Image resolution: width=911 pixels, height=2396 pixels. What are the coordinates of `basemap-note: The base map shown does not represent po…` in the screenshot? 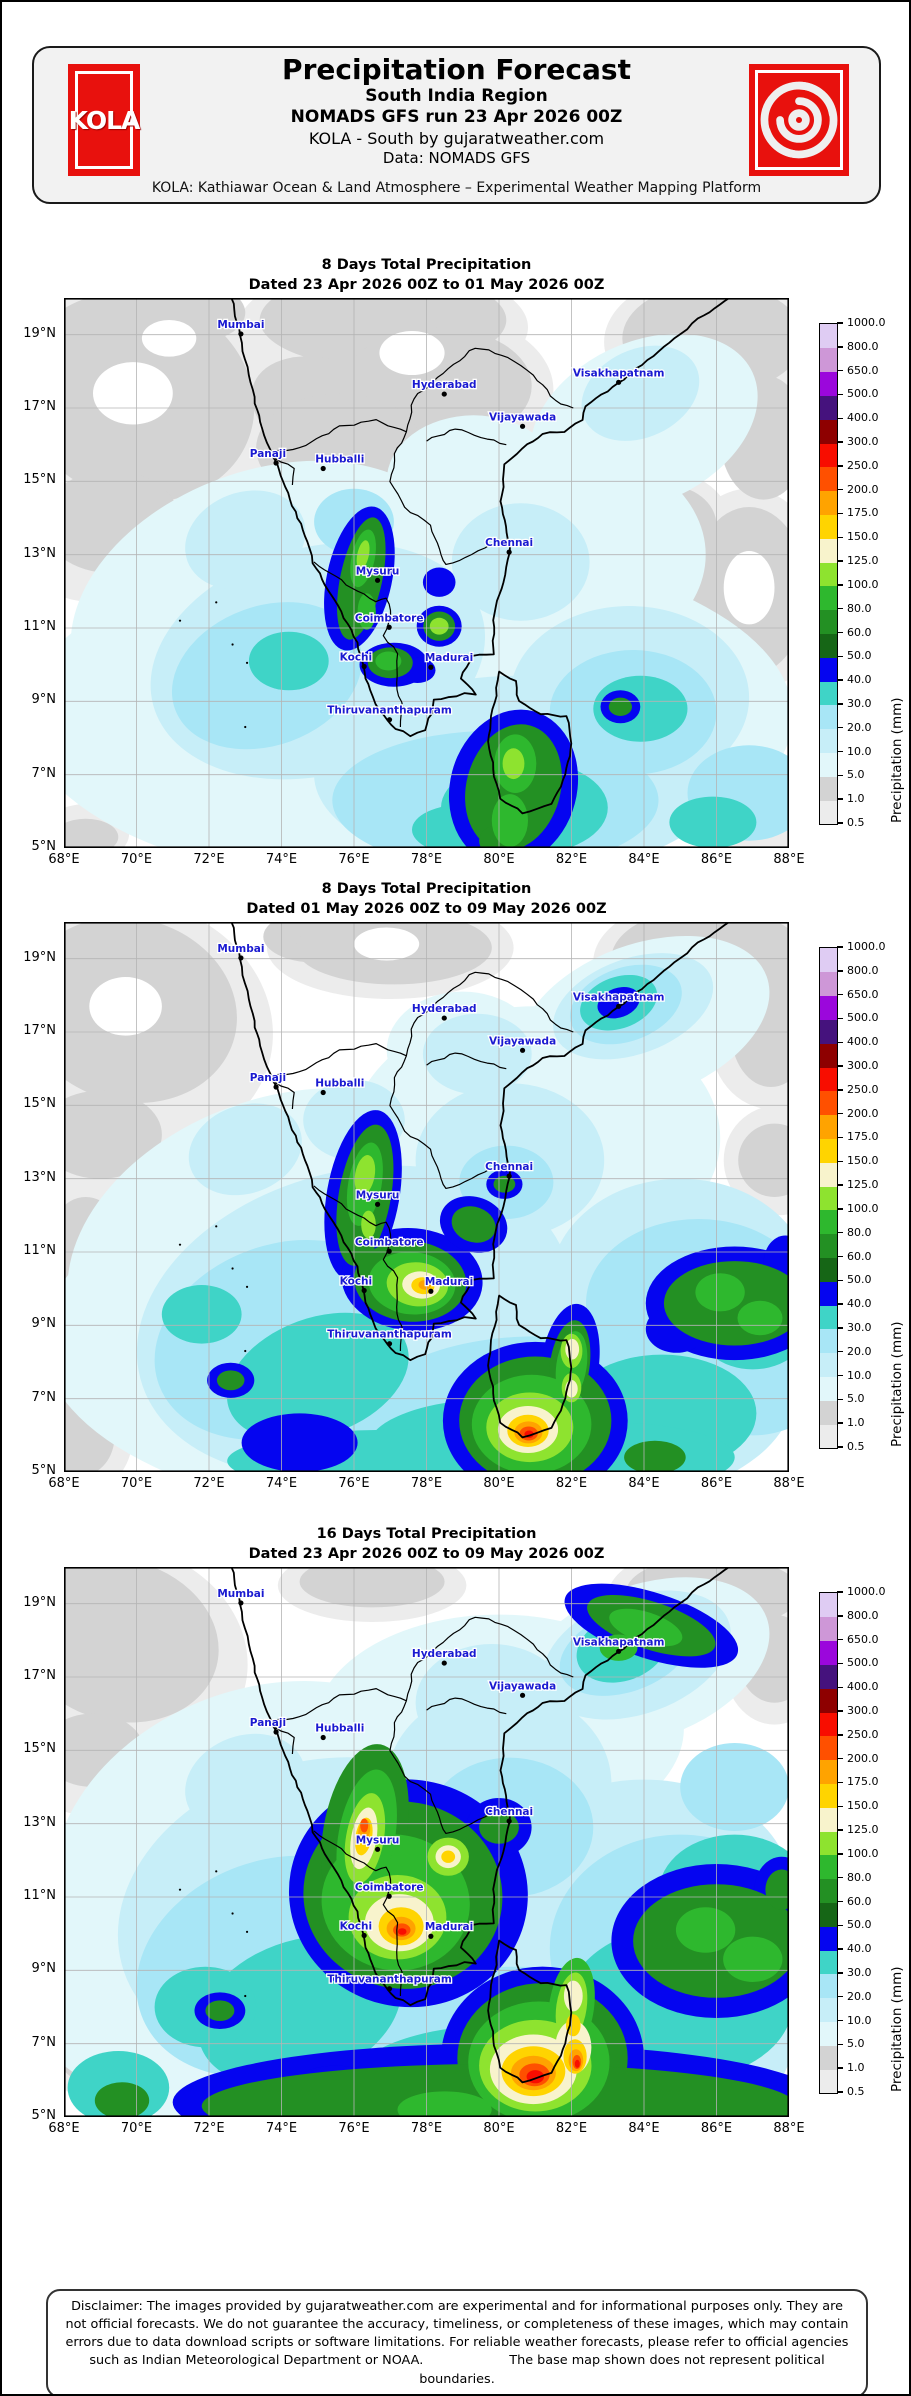 It's located at (622, 2370).